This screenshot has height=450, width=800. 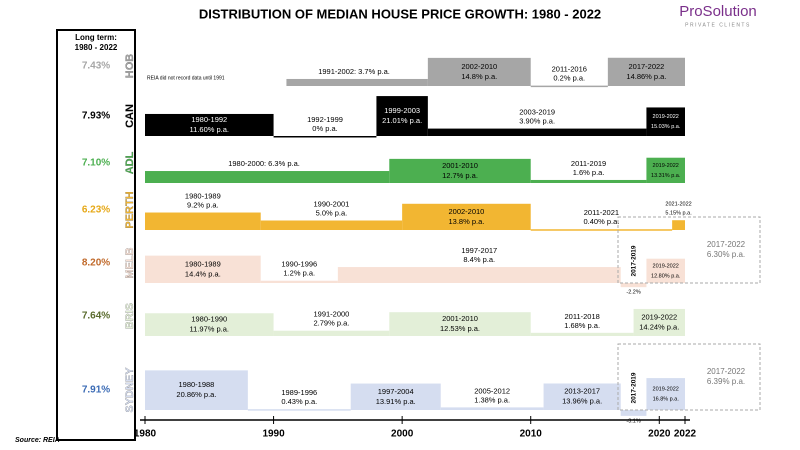 I want to click on city-name: MELB, so click(x=130, y=262).